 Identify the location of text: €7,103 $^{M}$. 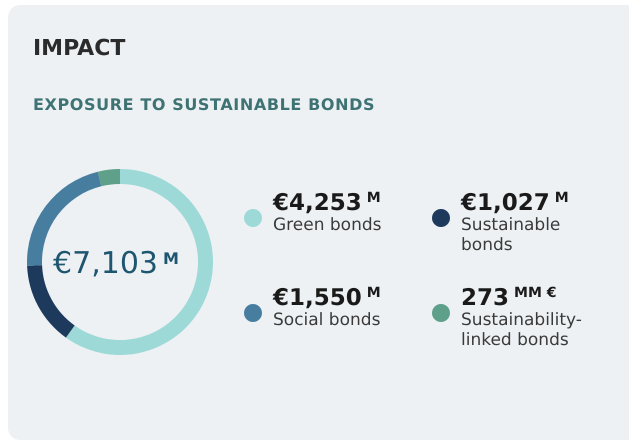
(116, 263).